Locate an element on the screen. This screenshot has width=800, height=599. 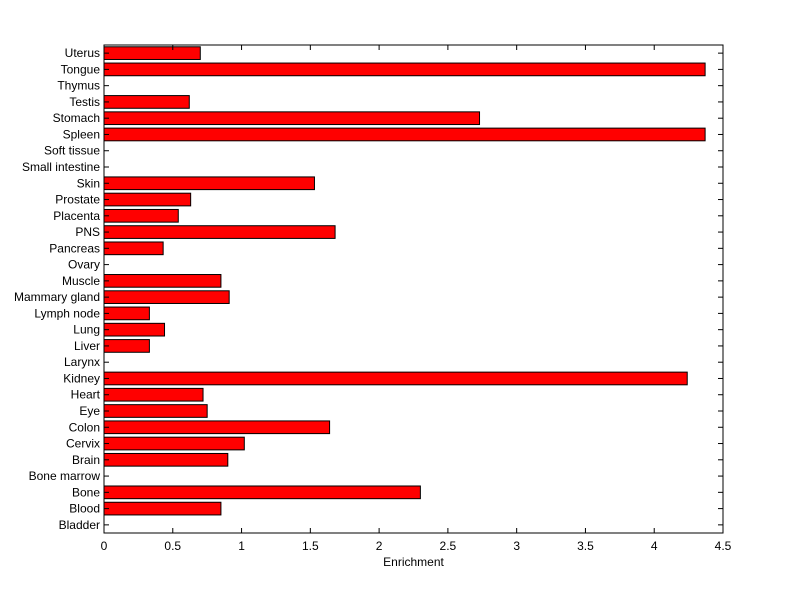
bar-colon is located at coordinates (217, 427).